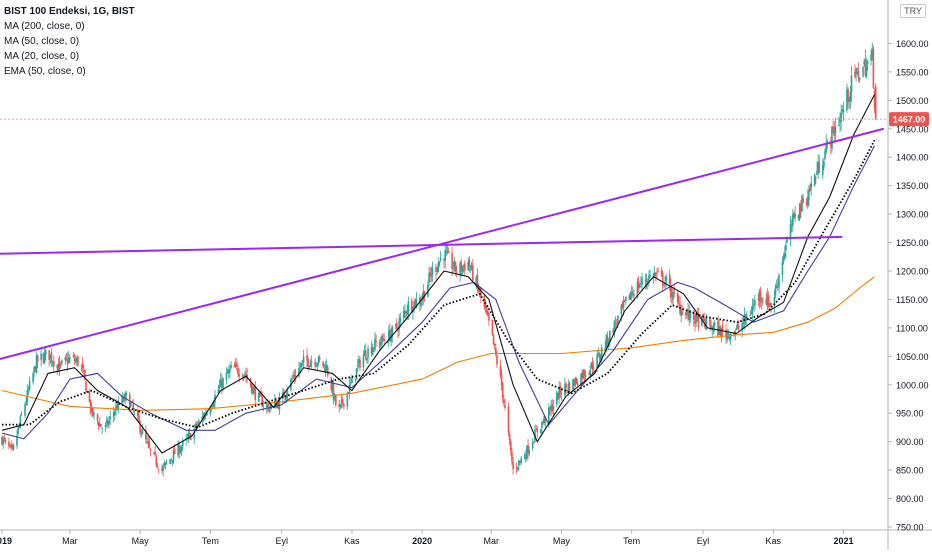 The width and height of the screenshot is (932, 555). Describe the element at coordinates (913, 11) in the screenshot. I see `currency-badge: TRY` at that location.